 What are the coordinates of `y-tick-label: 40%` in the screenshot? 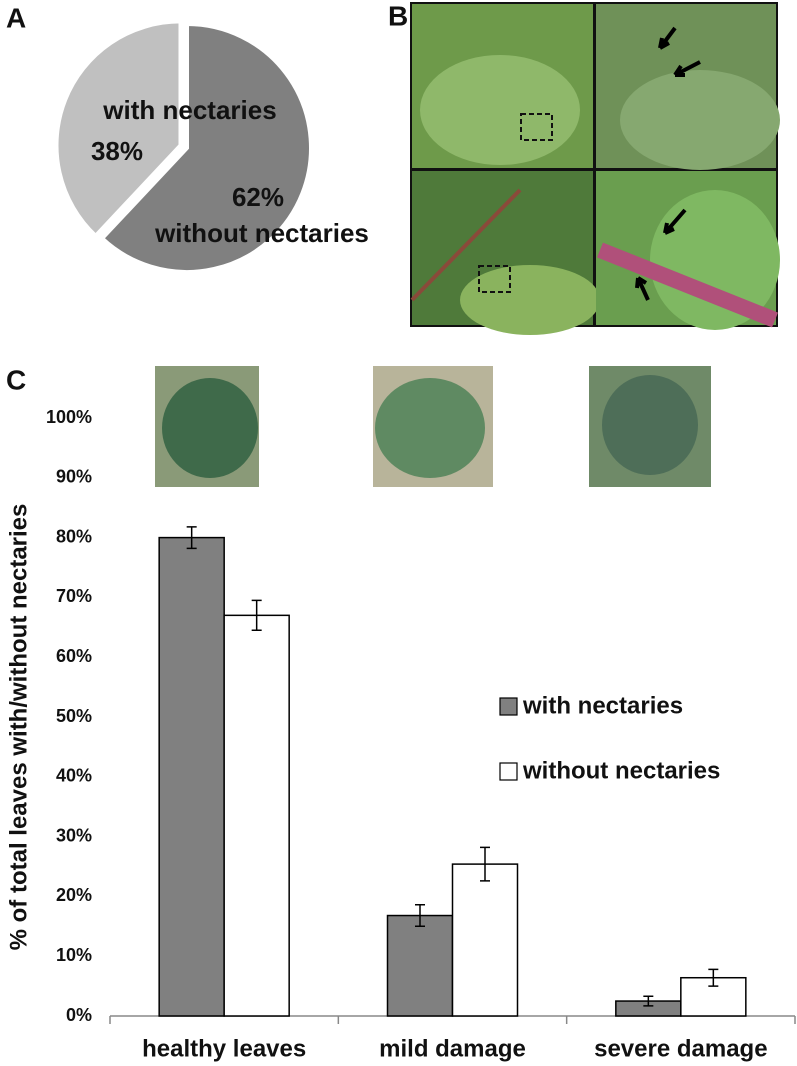 It's located at (74, 776).